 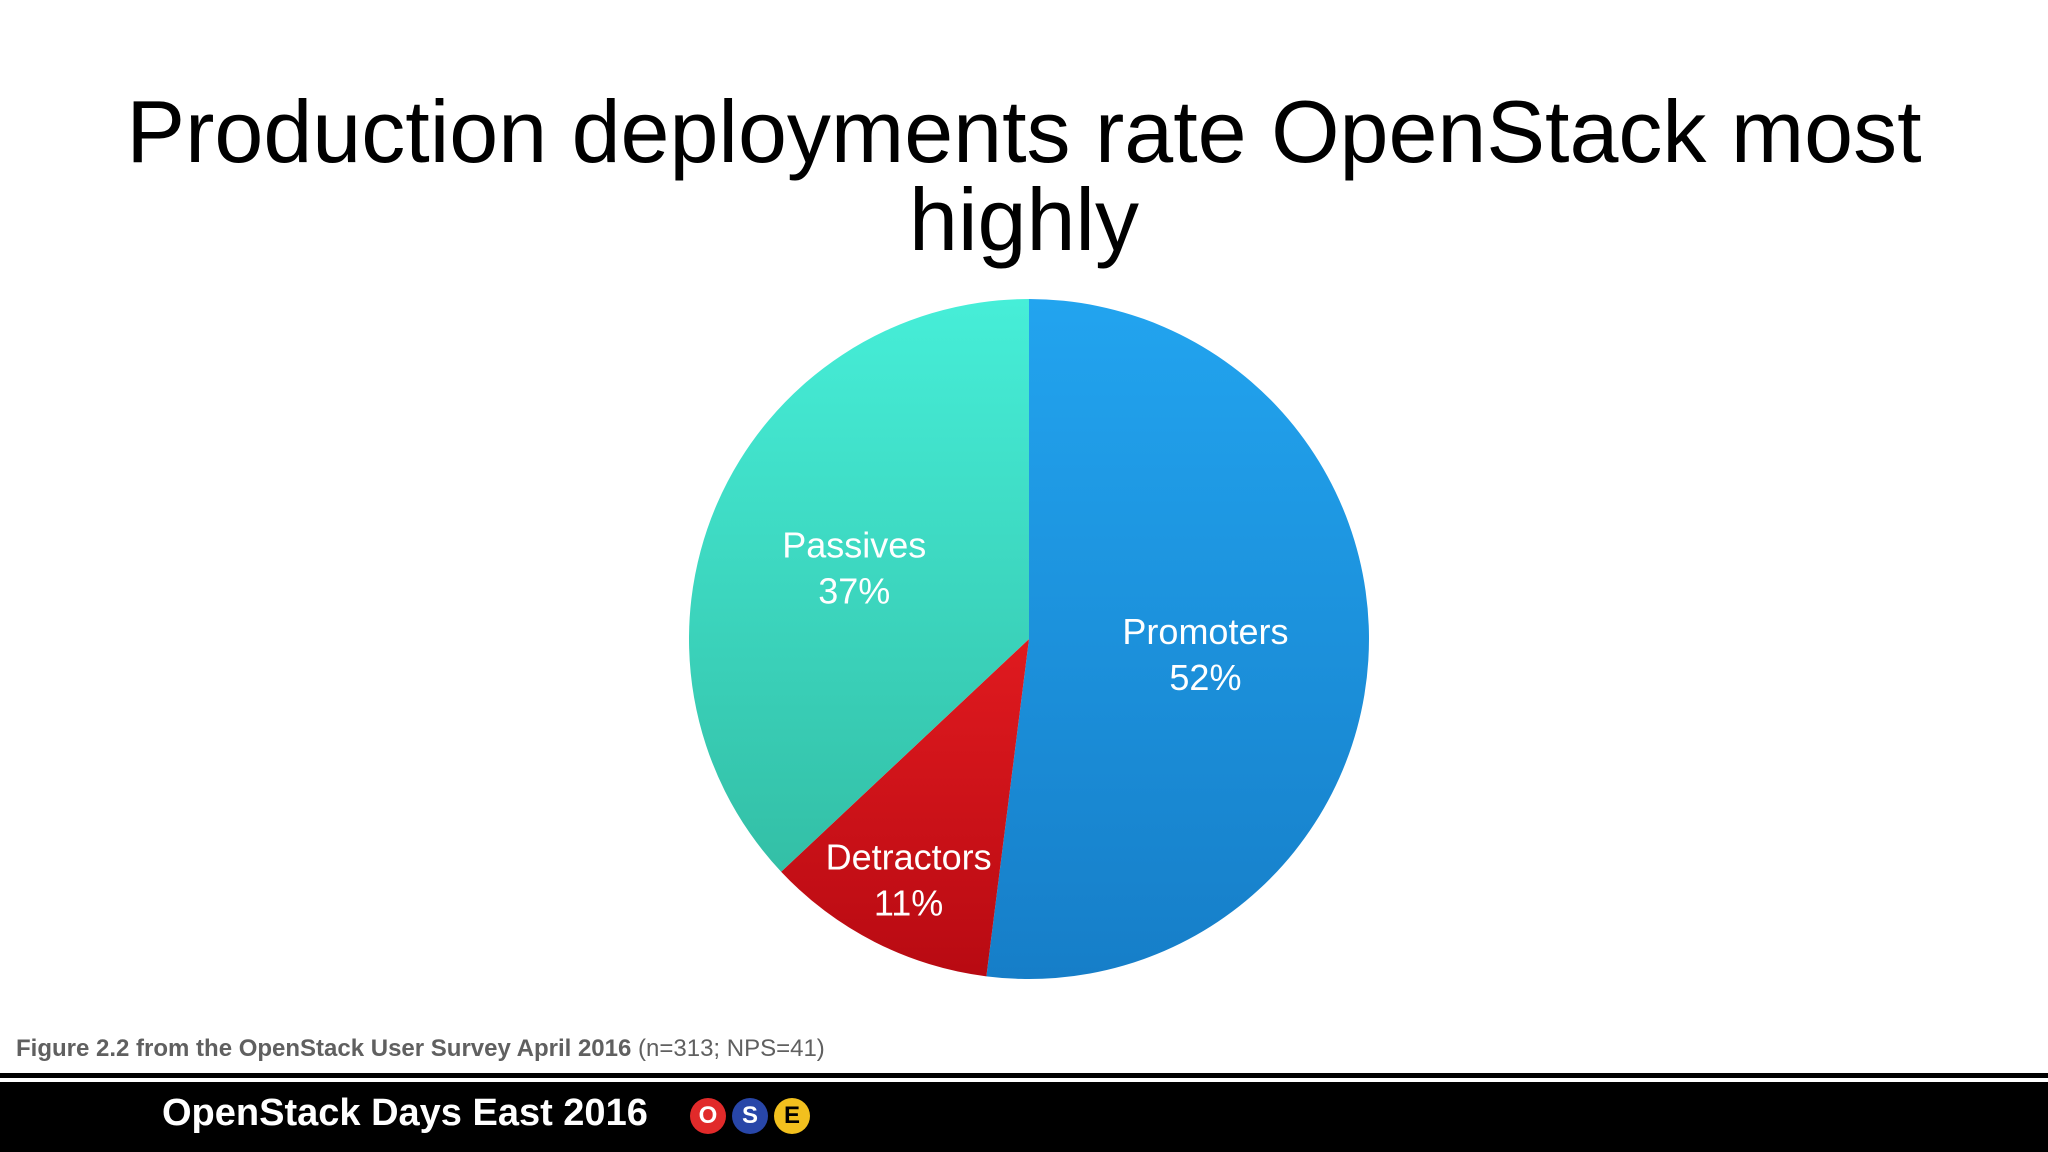 What do you see at coordinates (908, 902) in the screenshot?
I see `slice-value-detractors: 11%` at bounding box center [908, 902].